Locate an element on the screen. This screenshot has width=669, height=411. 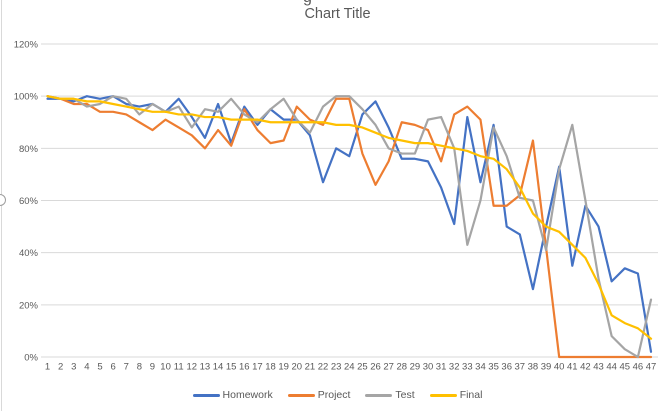
x-axis-tick-label: 20 is located at coordinates (296, 367).